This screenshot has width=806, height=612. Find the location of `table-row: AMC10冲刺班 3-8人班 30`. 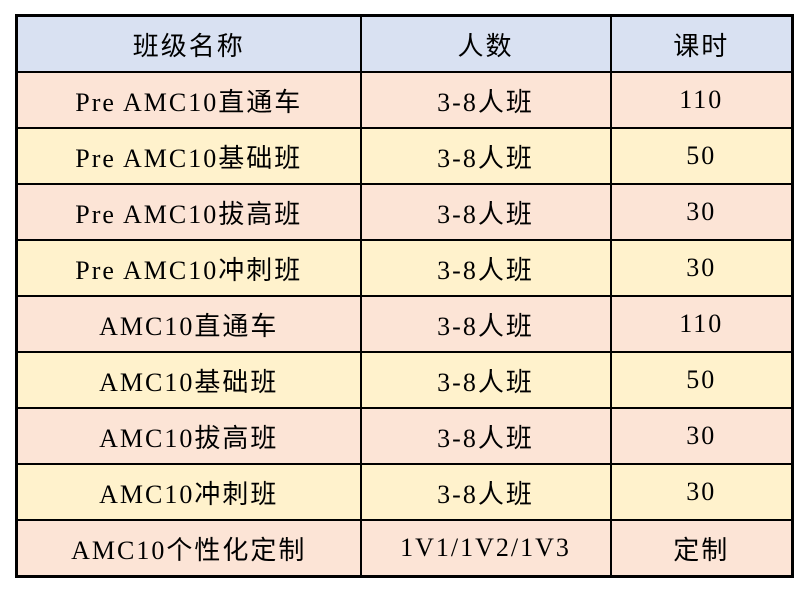

table-row: AMC10冲刺班 3-8人班 30 is located at coordinates (404, 492).